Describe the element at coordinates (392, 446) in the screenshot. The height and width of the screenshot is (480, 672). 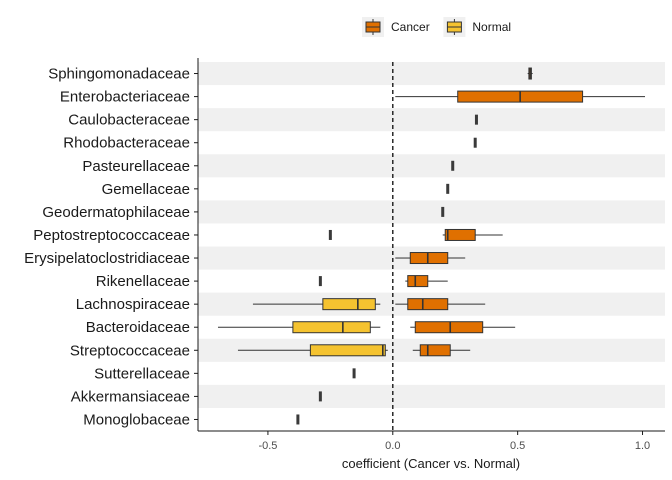
I see `x-tick-label: 0.0` at that location.